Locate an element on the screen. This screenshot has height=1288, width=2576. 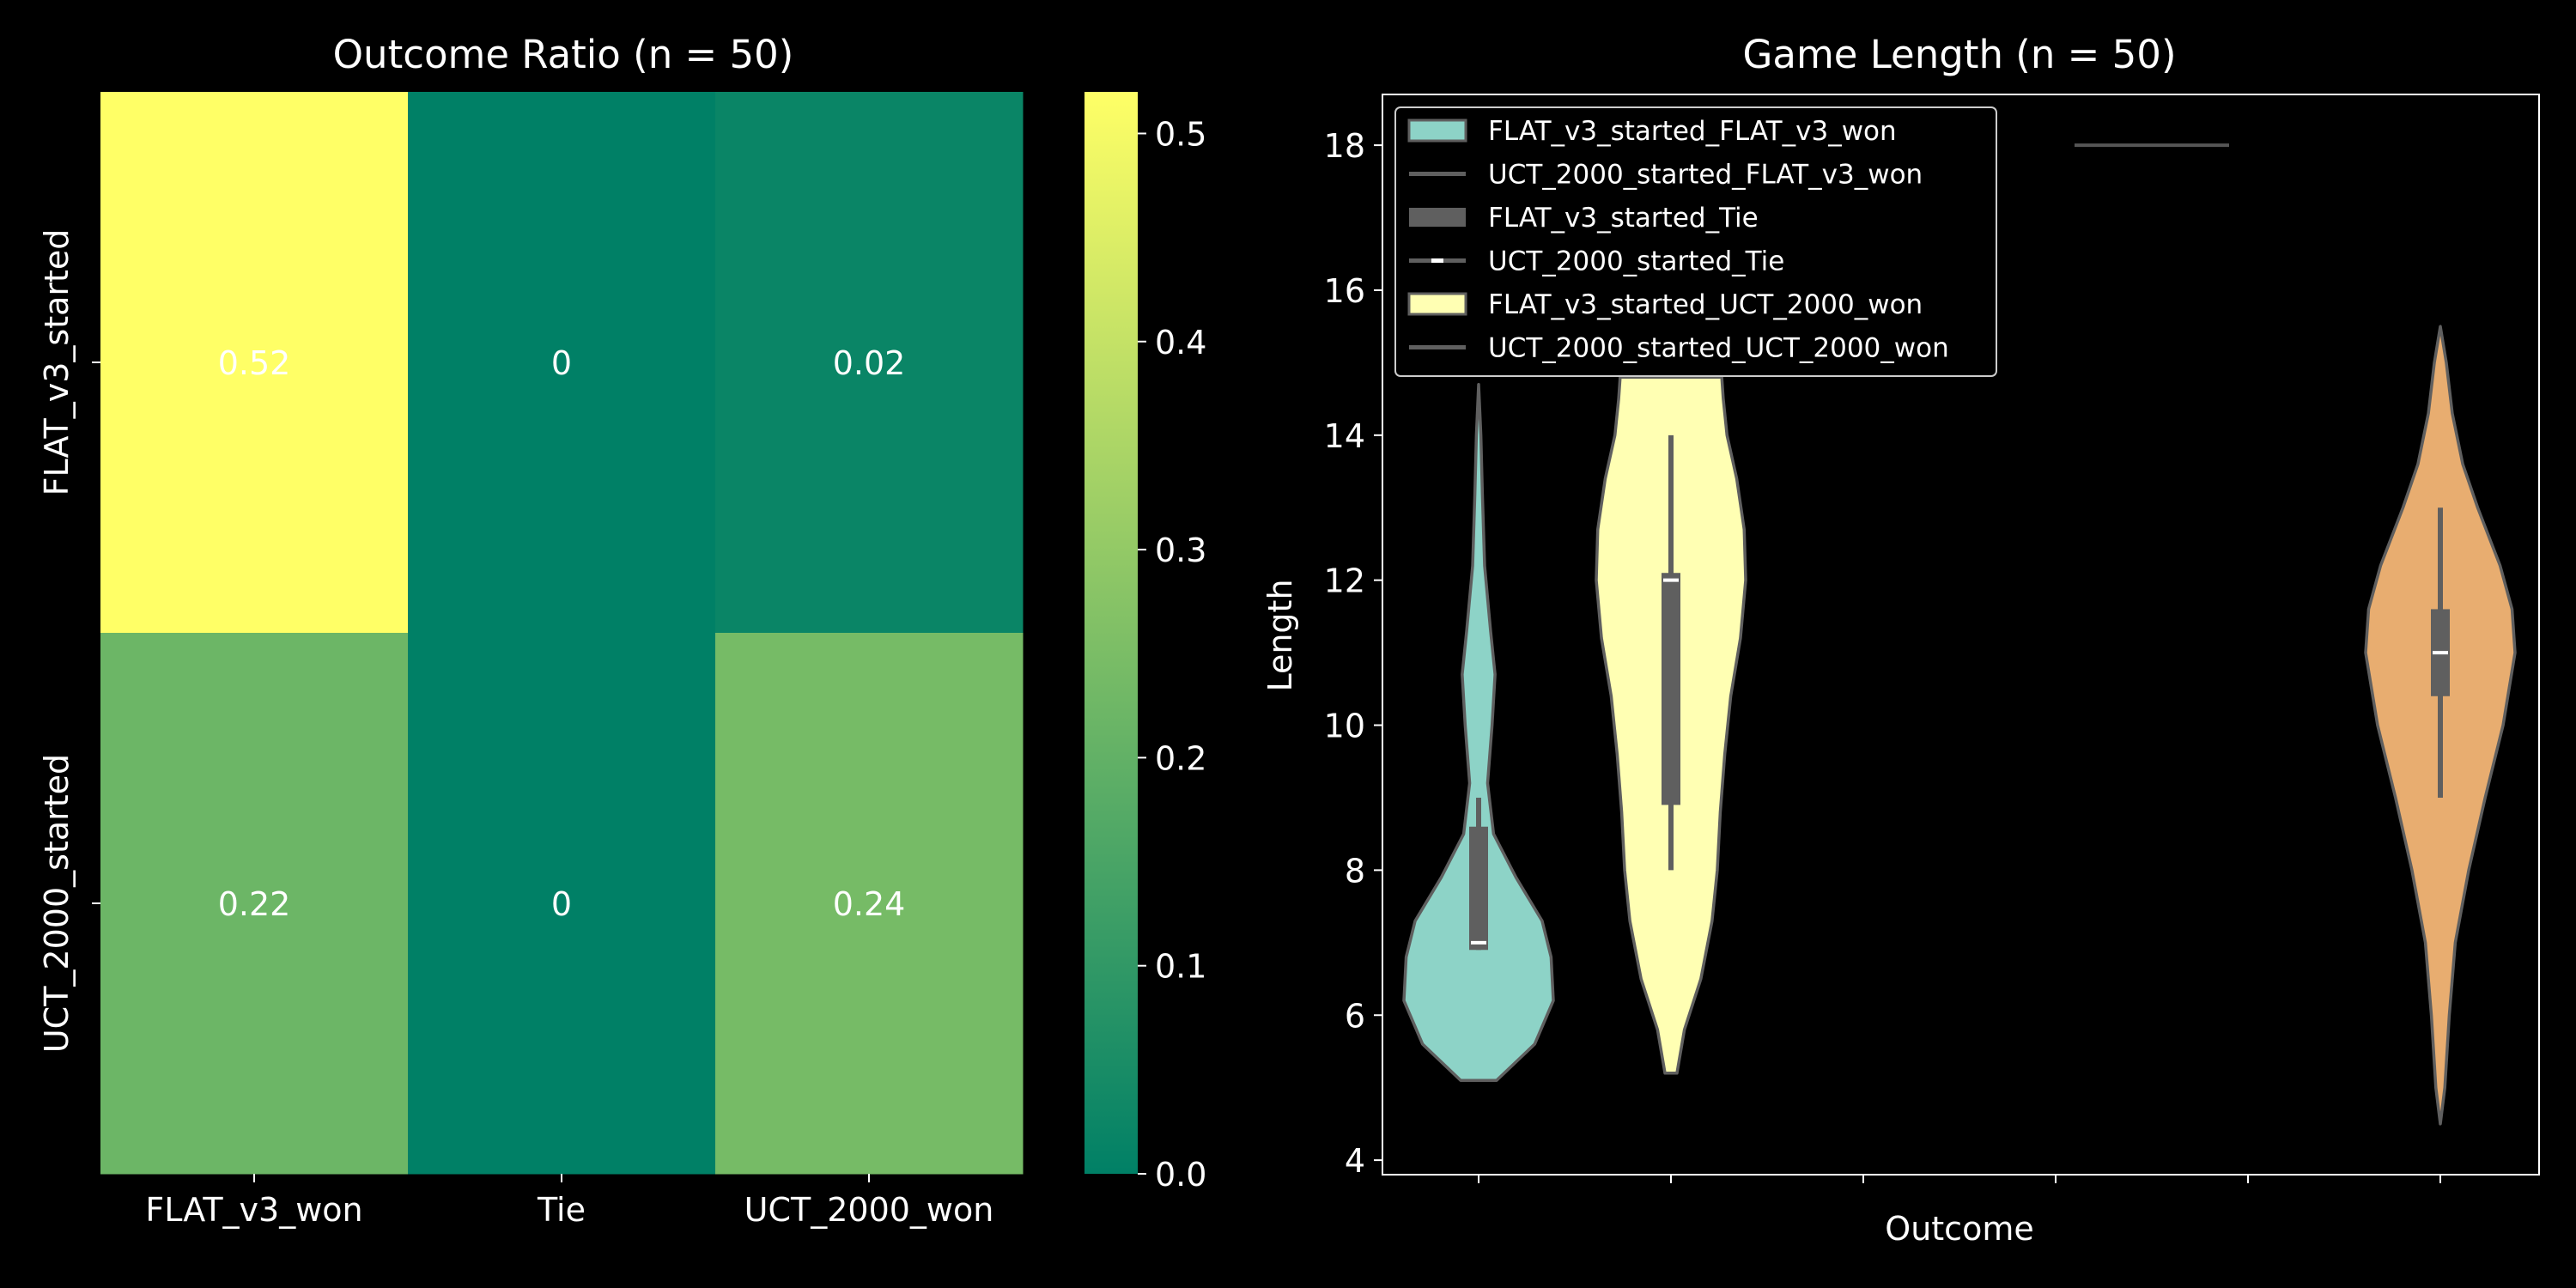
heatmap-row-label: FLAT_v3_started is located at coordinates (57, 362).